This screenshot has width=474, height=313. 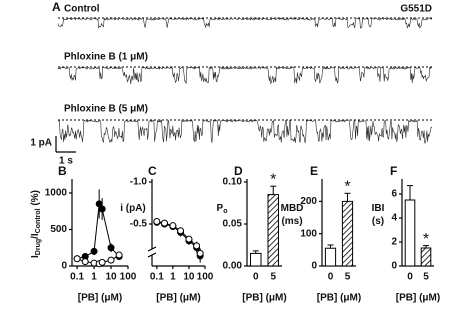 I want to click on y-axis-label: Po, so click(x=222, y=209).